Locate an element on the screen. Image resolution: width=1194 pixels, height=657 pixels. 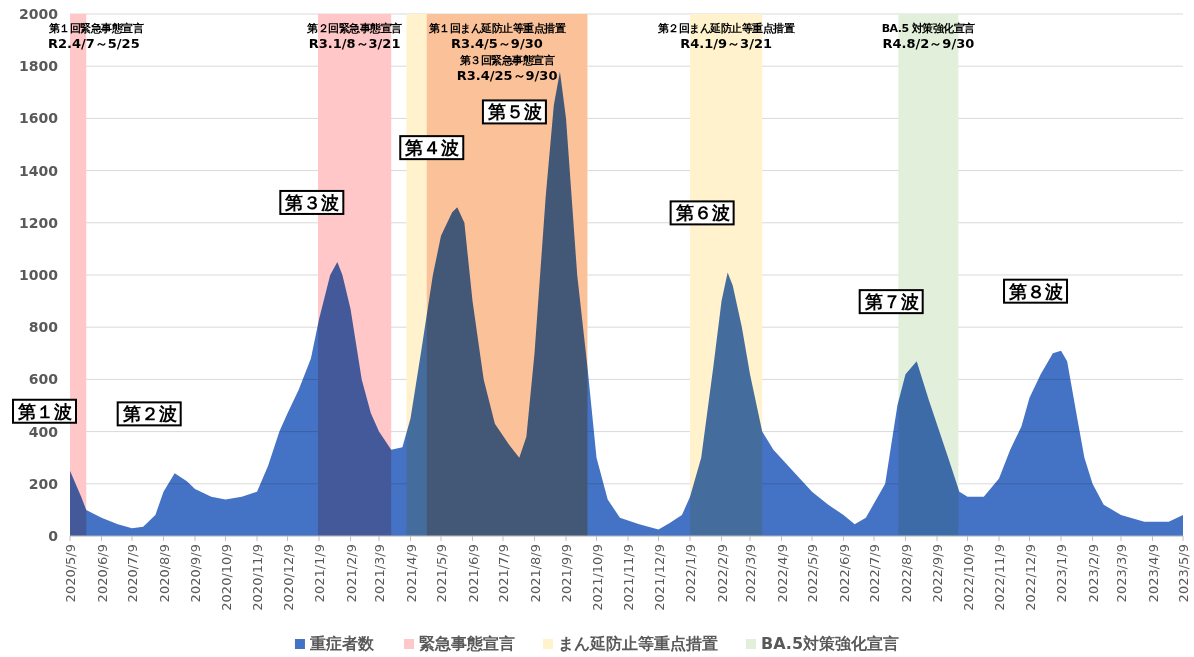
x-tick-label: 2021/11/9 is located at coordinates (629, 577).